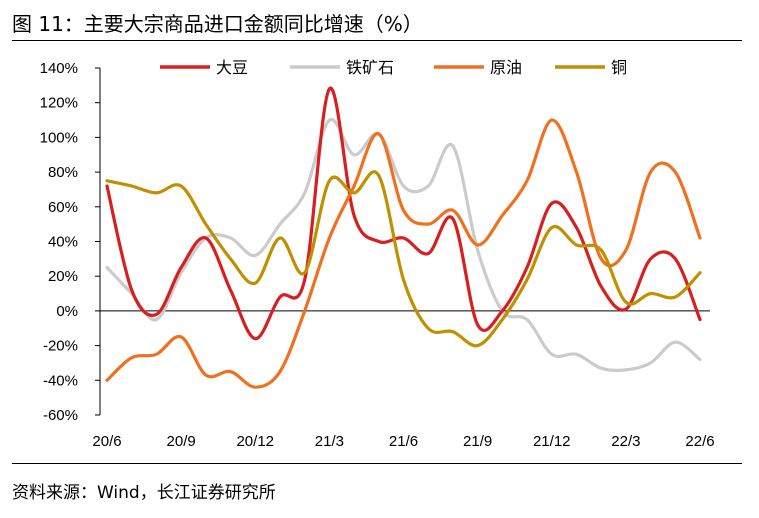  Describe the element at coordinates (329, 441) in the screenshot. I see `x-tick-label: 21/3` at that location.